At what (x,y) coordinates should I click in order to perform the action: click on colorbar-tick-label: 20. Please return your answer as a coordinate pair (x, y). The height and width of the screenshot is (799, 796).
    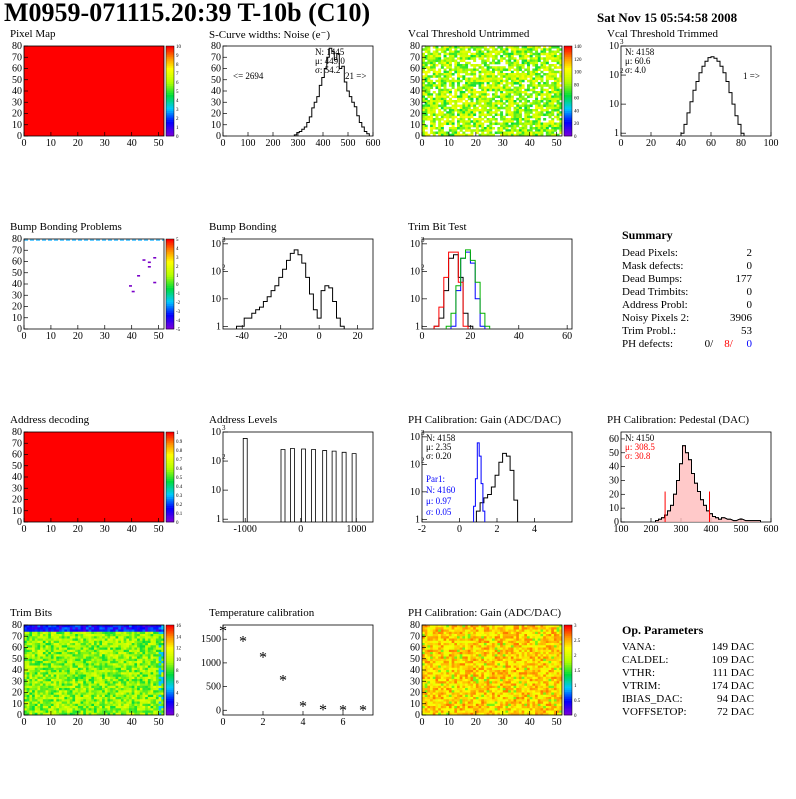
    Looking at the image, I should click on (577, 124).